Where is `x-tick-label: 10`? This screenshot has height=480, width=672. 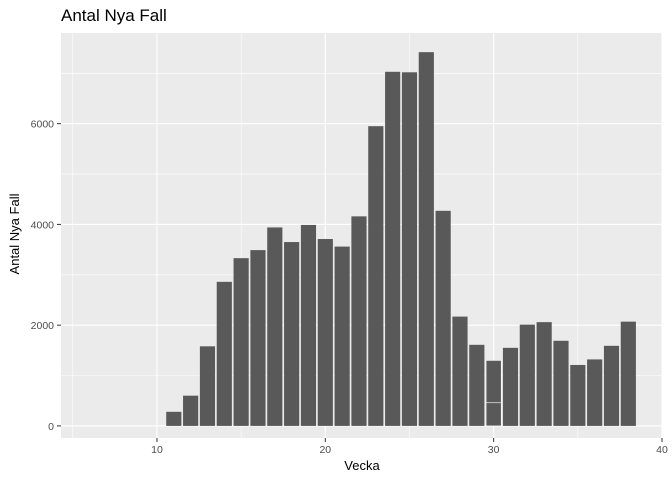
x-tick-label: 10 is located at coordinates (157, 450).